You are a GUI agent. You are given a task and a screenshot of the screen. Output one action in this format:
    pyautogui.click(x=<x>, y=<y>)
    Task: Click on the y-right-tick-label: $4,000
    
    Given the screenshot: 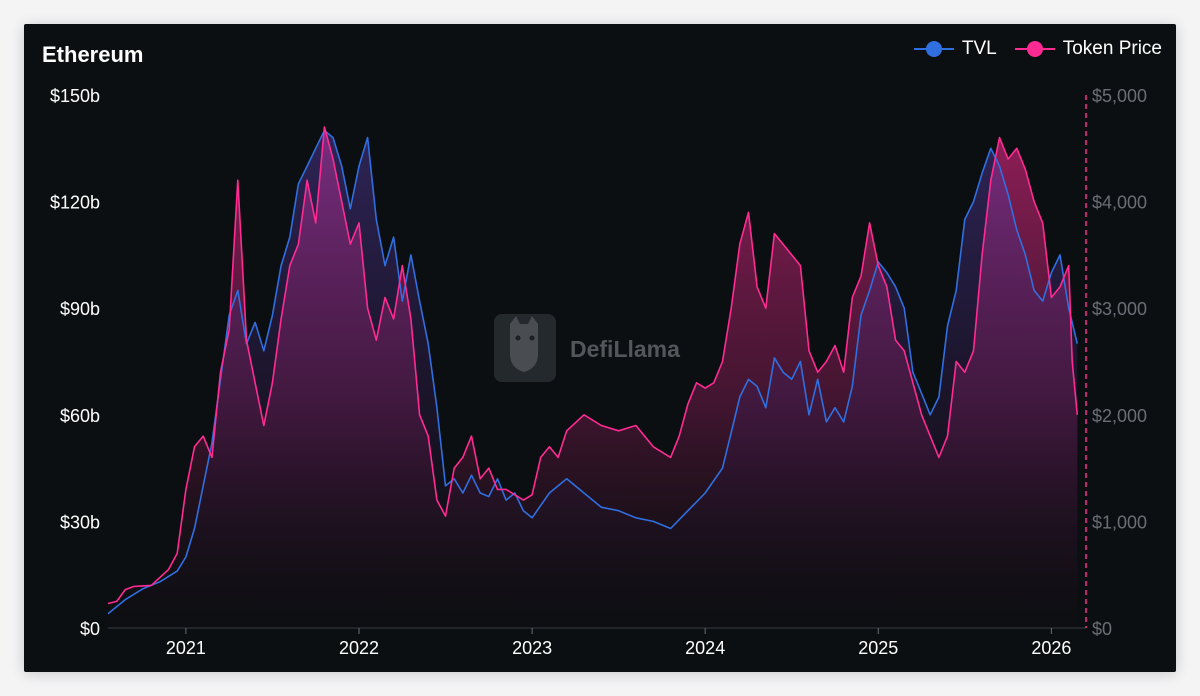 What is the action you would take?
    pyautogui.click(x=1119, y=203)
    